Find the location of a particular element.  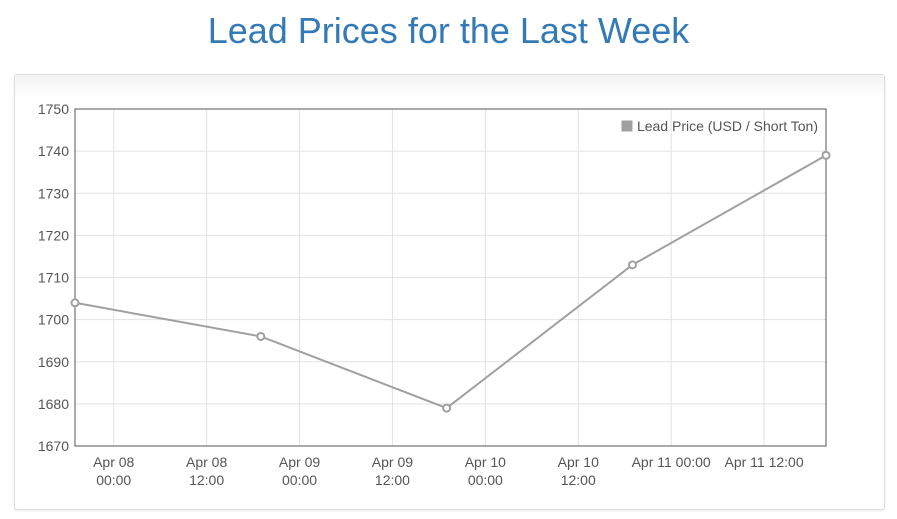

y-tick-label: 1690 is located at coordinates (53, 362).